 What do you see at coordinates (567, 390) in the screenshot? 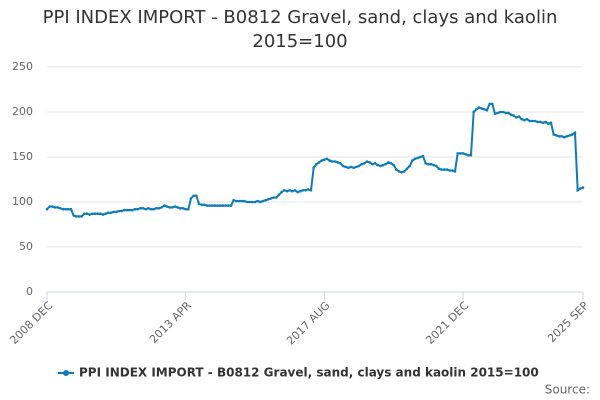
I see `source: Source:` at bounding box center [567, 390].